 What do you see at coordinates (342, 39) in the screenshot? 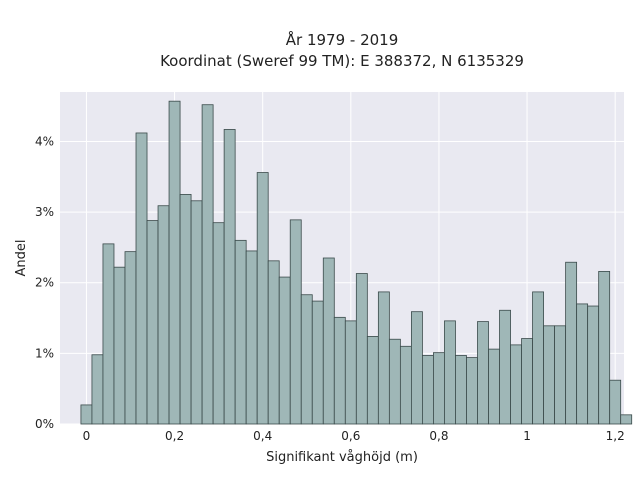
I see `chart-title: År 1979 - 2019` at bounding box center [342, 39].